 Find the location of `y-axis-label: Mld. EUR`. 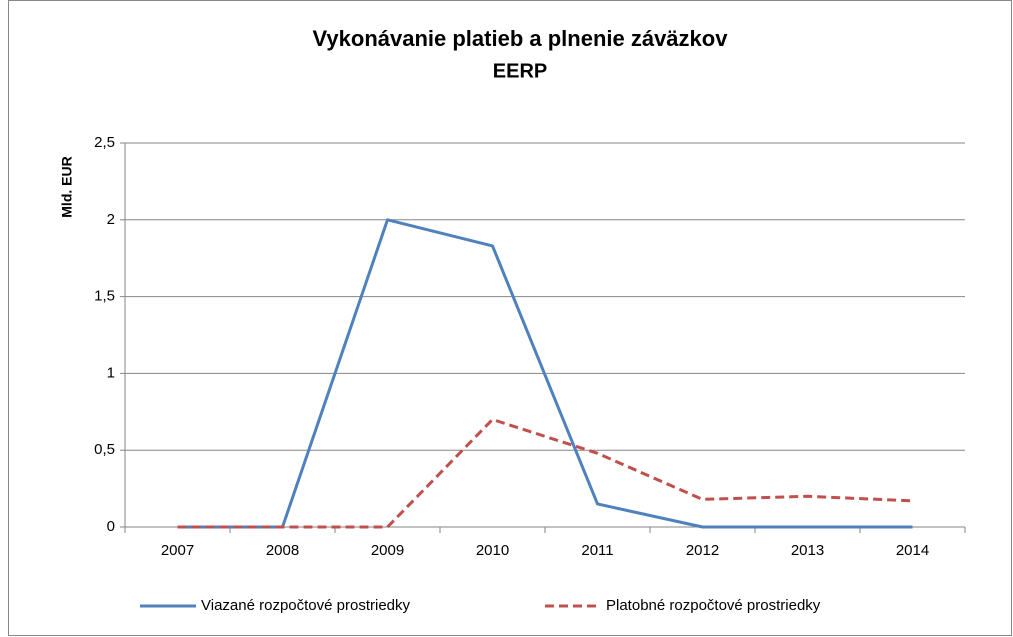

y-axis-label: Mld. EUR is located at coordinates (67, 186).